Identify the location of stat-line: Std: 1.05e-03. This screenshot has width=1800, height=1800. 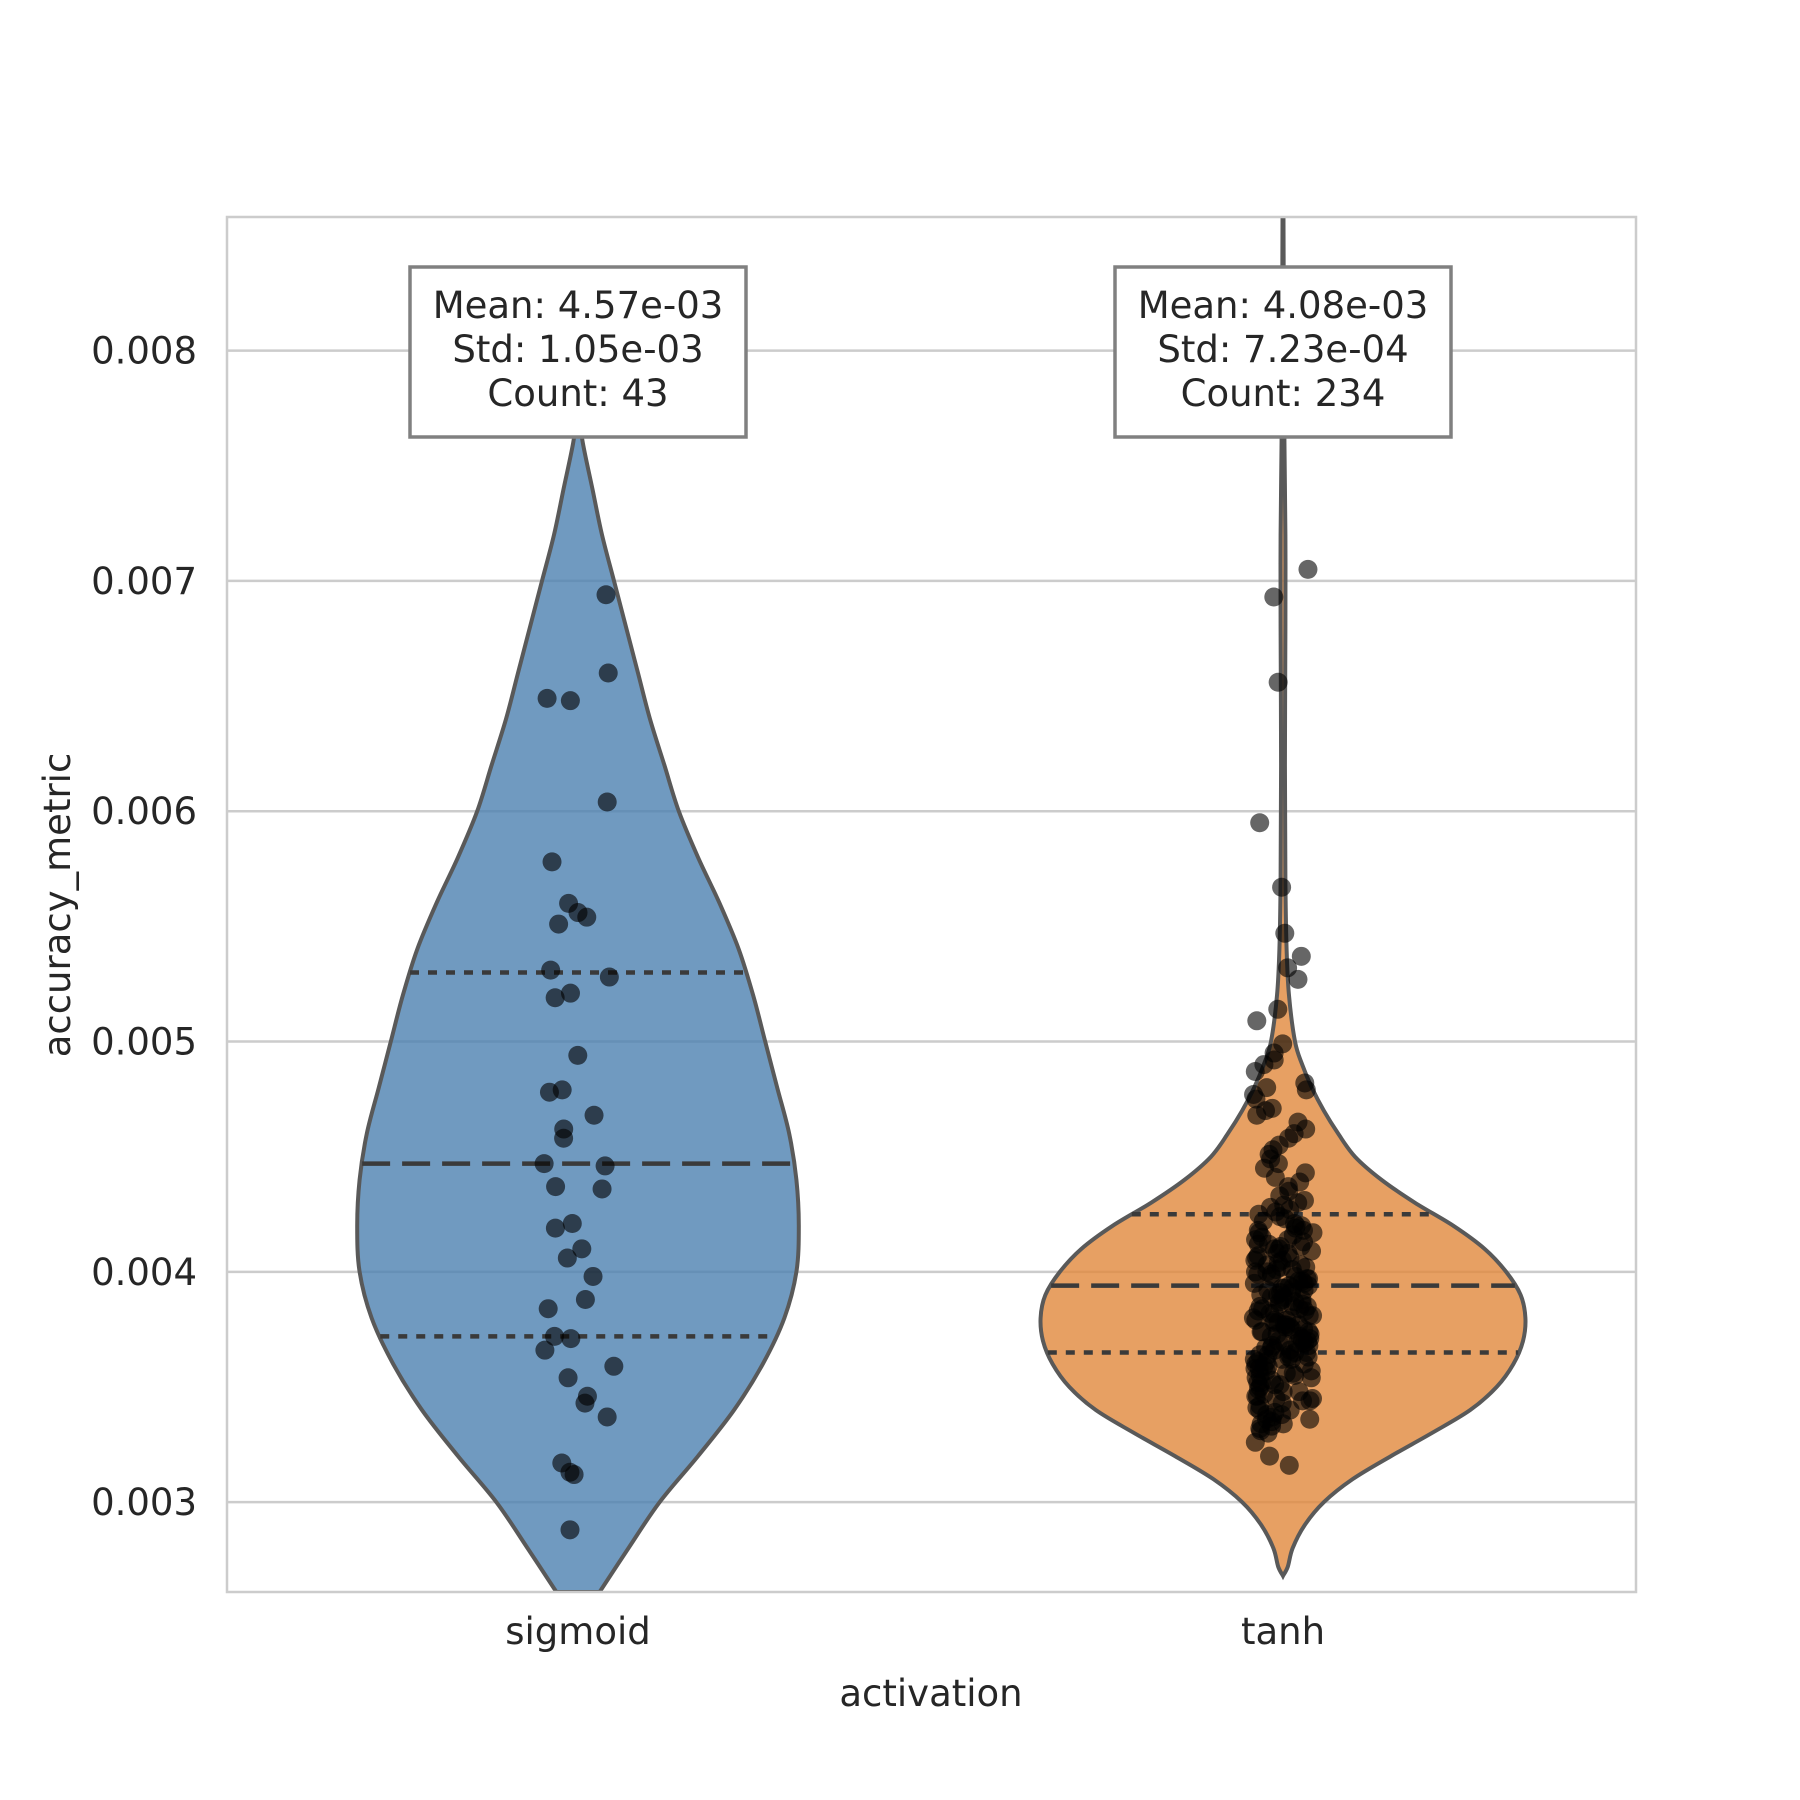
(577, 349).